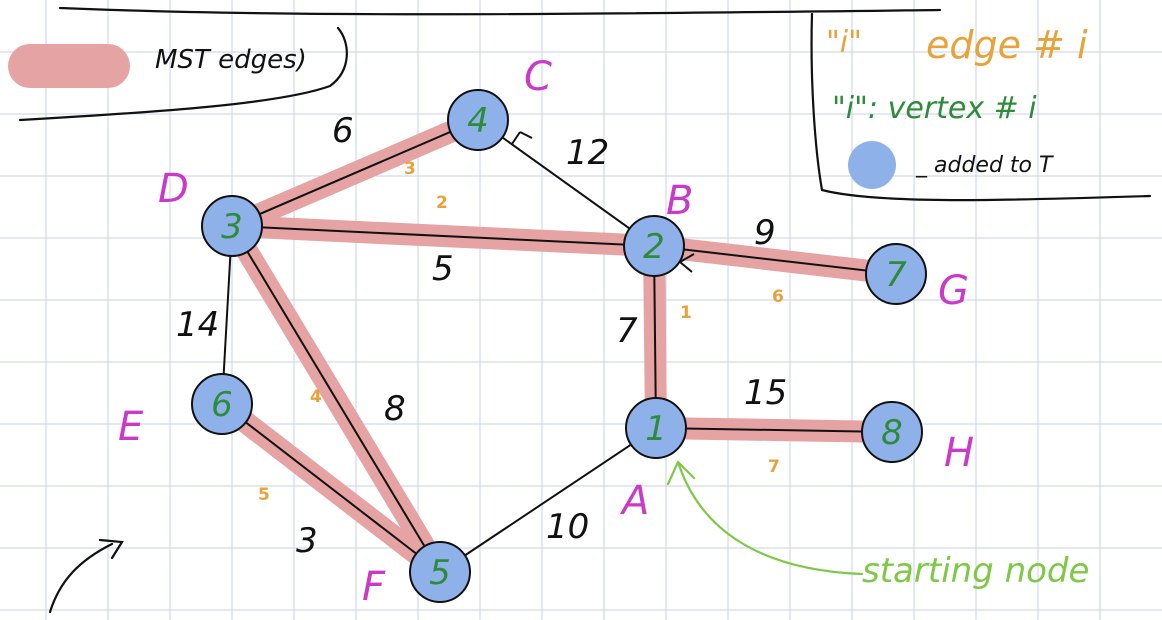 Image resolution: width=1162 pixels, height=620 pixels. I want to click on edge-af, so click(548, 500).